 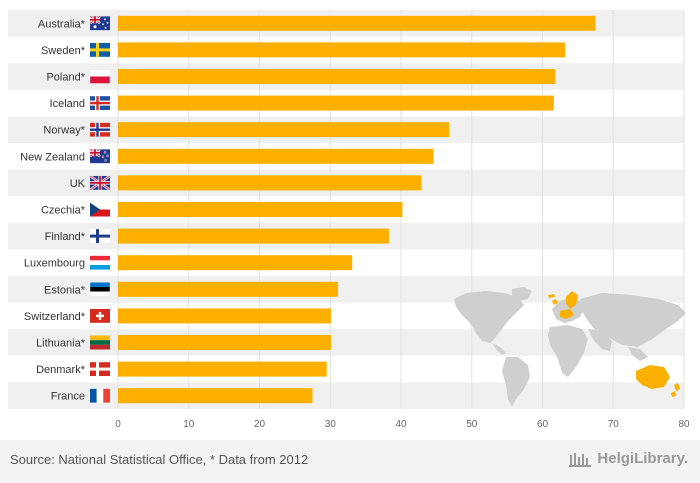 I want to click on x-tick-label: 10, so click(x=189, y=424).